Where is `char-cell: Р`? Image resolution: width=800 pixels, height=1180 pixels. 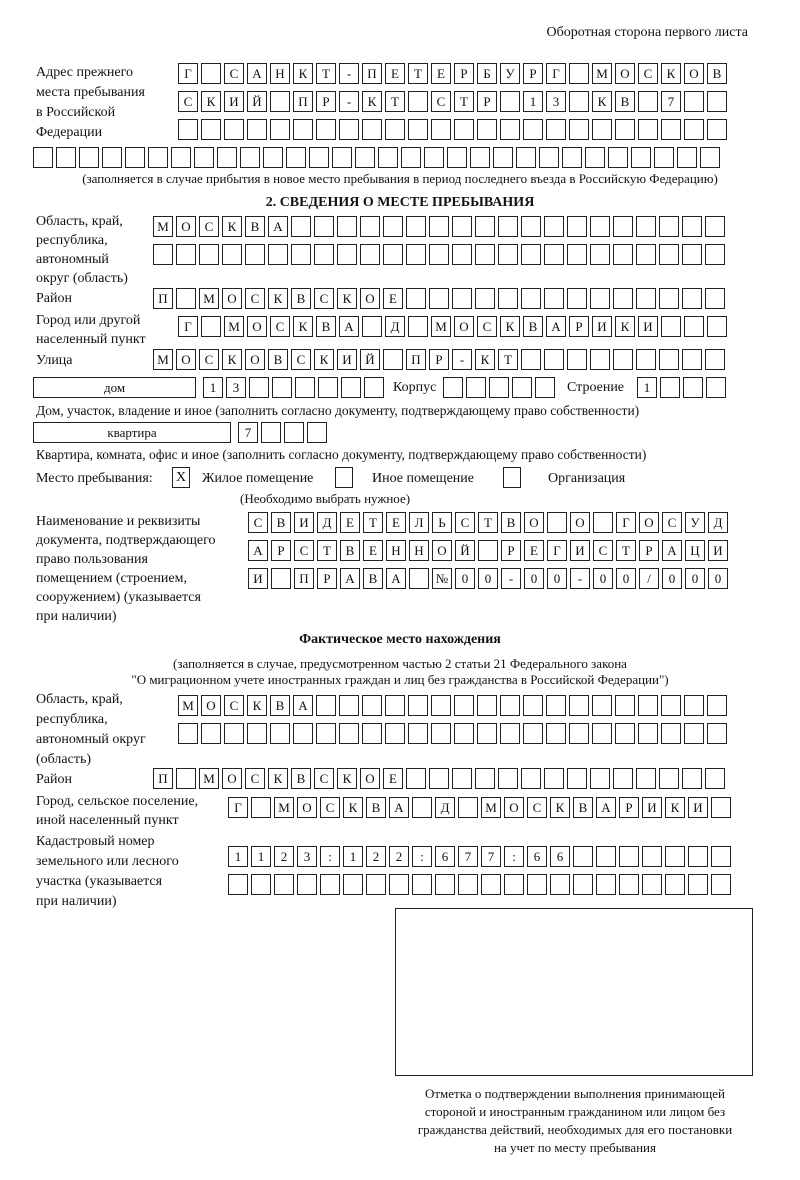 char-cell: Р is located at coordinates (649, 550).